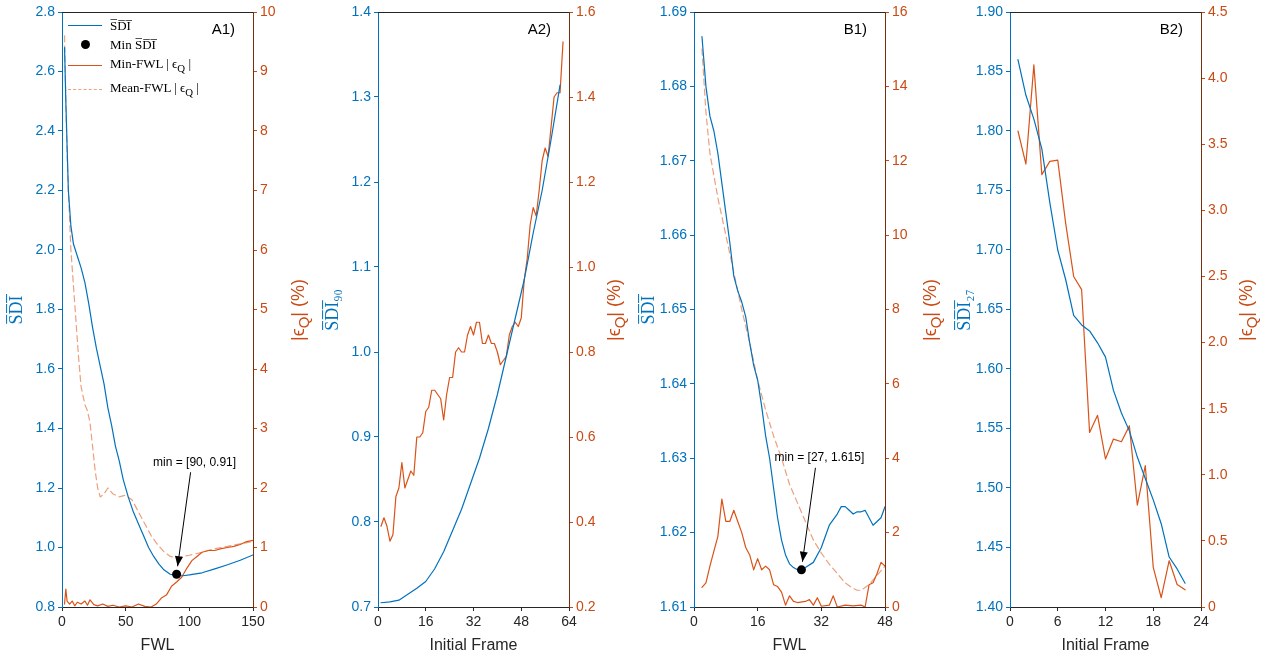 Image resolution: width=1278 pixels, height=659 pixels. What do you see at coordinates (896, 531) in the screenshot?
I see `y2-tick-label: 2` at bounding box center [896, 531].